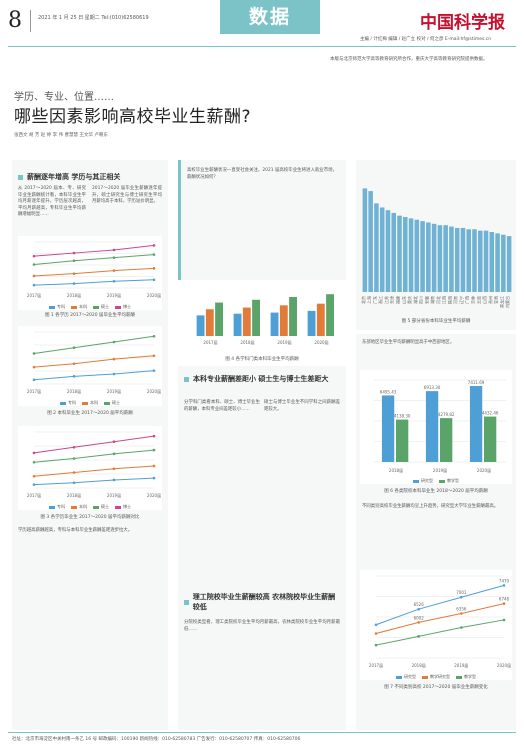  I want to click on x-tick-label: 山西, so click(484, 300).